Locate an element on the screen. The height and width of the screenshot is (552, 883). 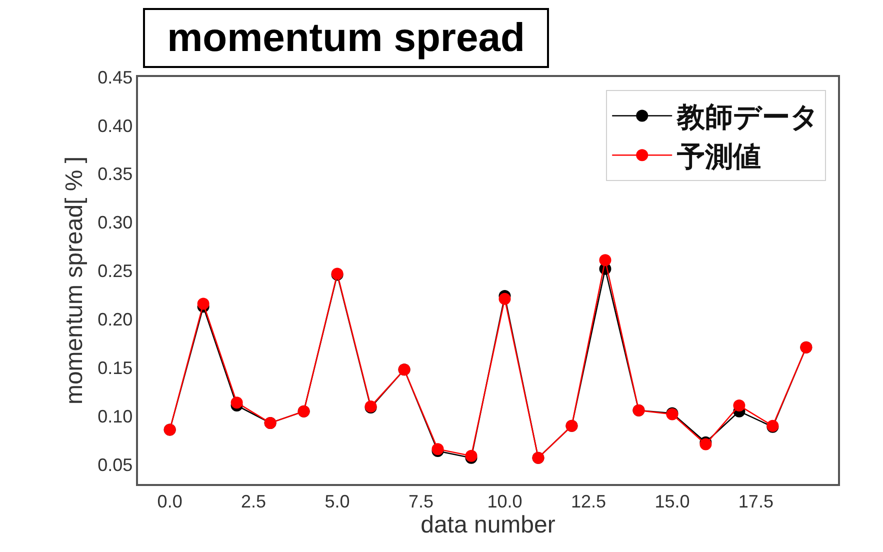
x-tick-label: 15.0 is located at coordinates (672, 501).